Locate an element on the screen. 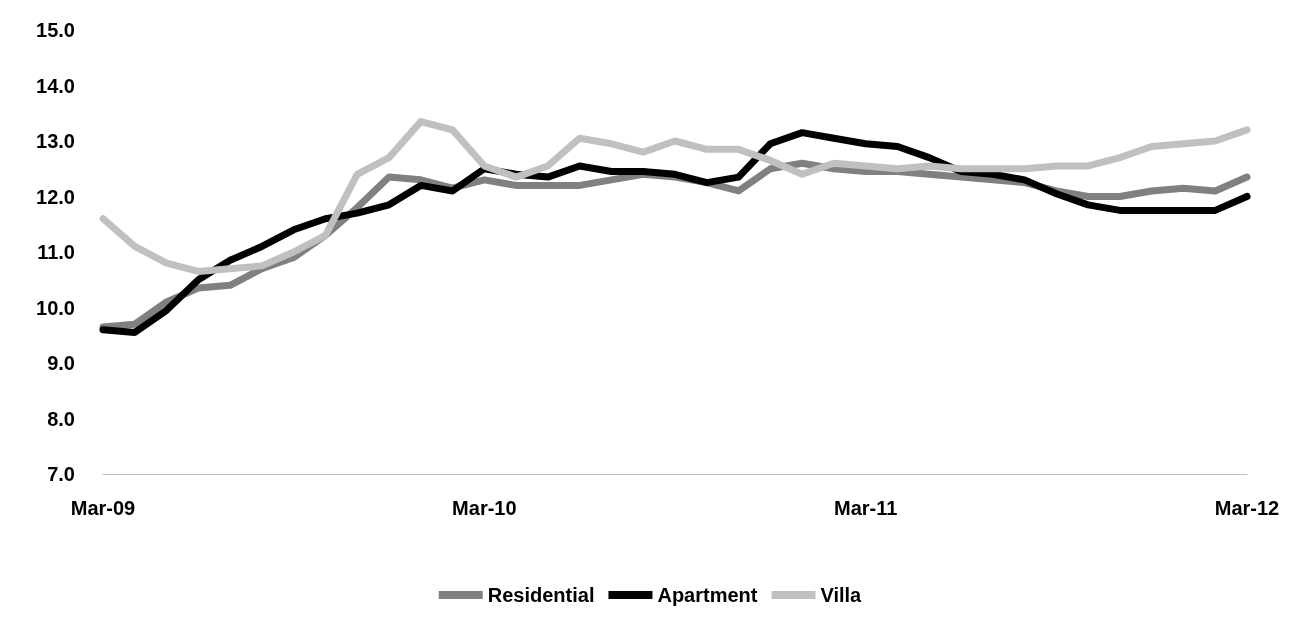 This screenshot has height=628, width=1300. y-tick-label: 14.0 is located at coordinates (55, 85).